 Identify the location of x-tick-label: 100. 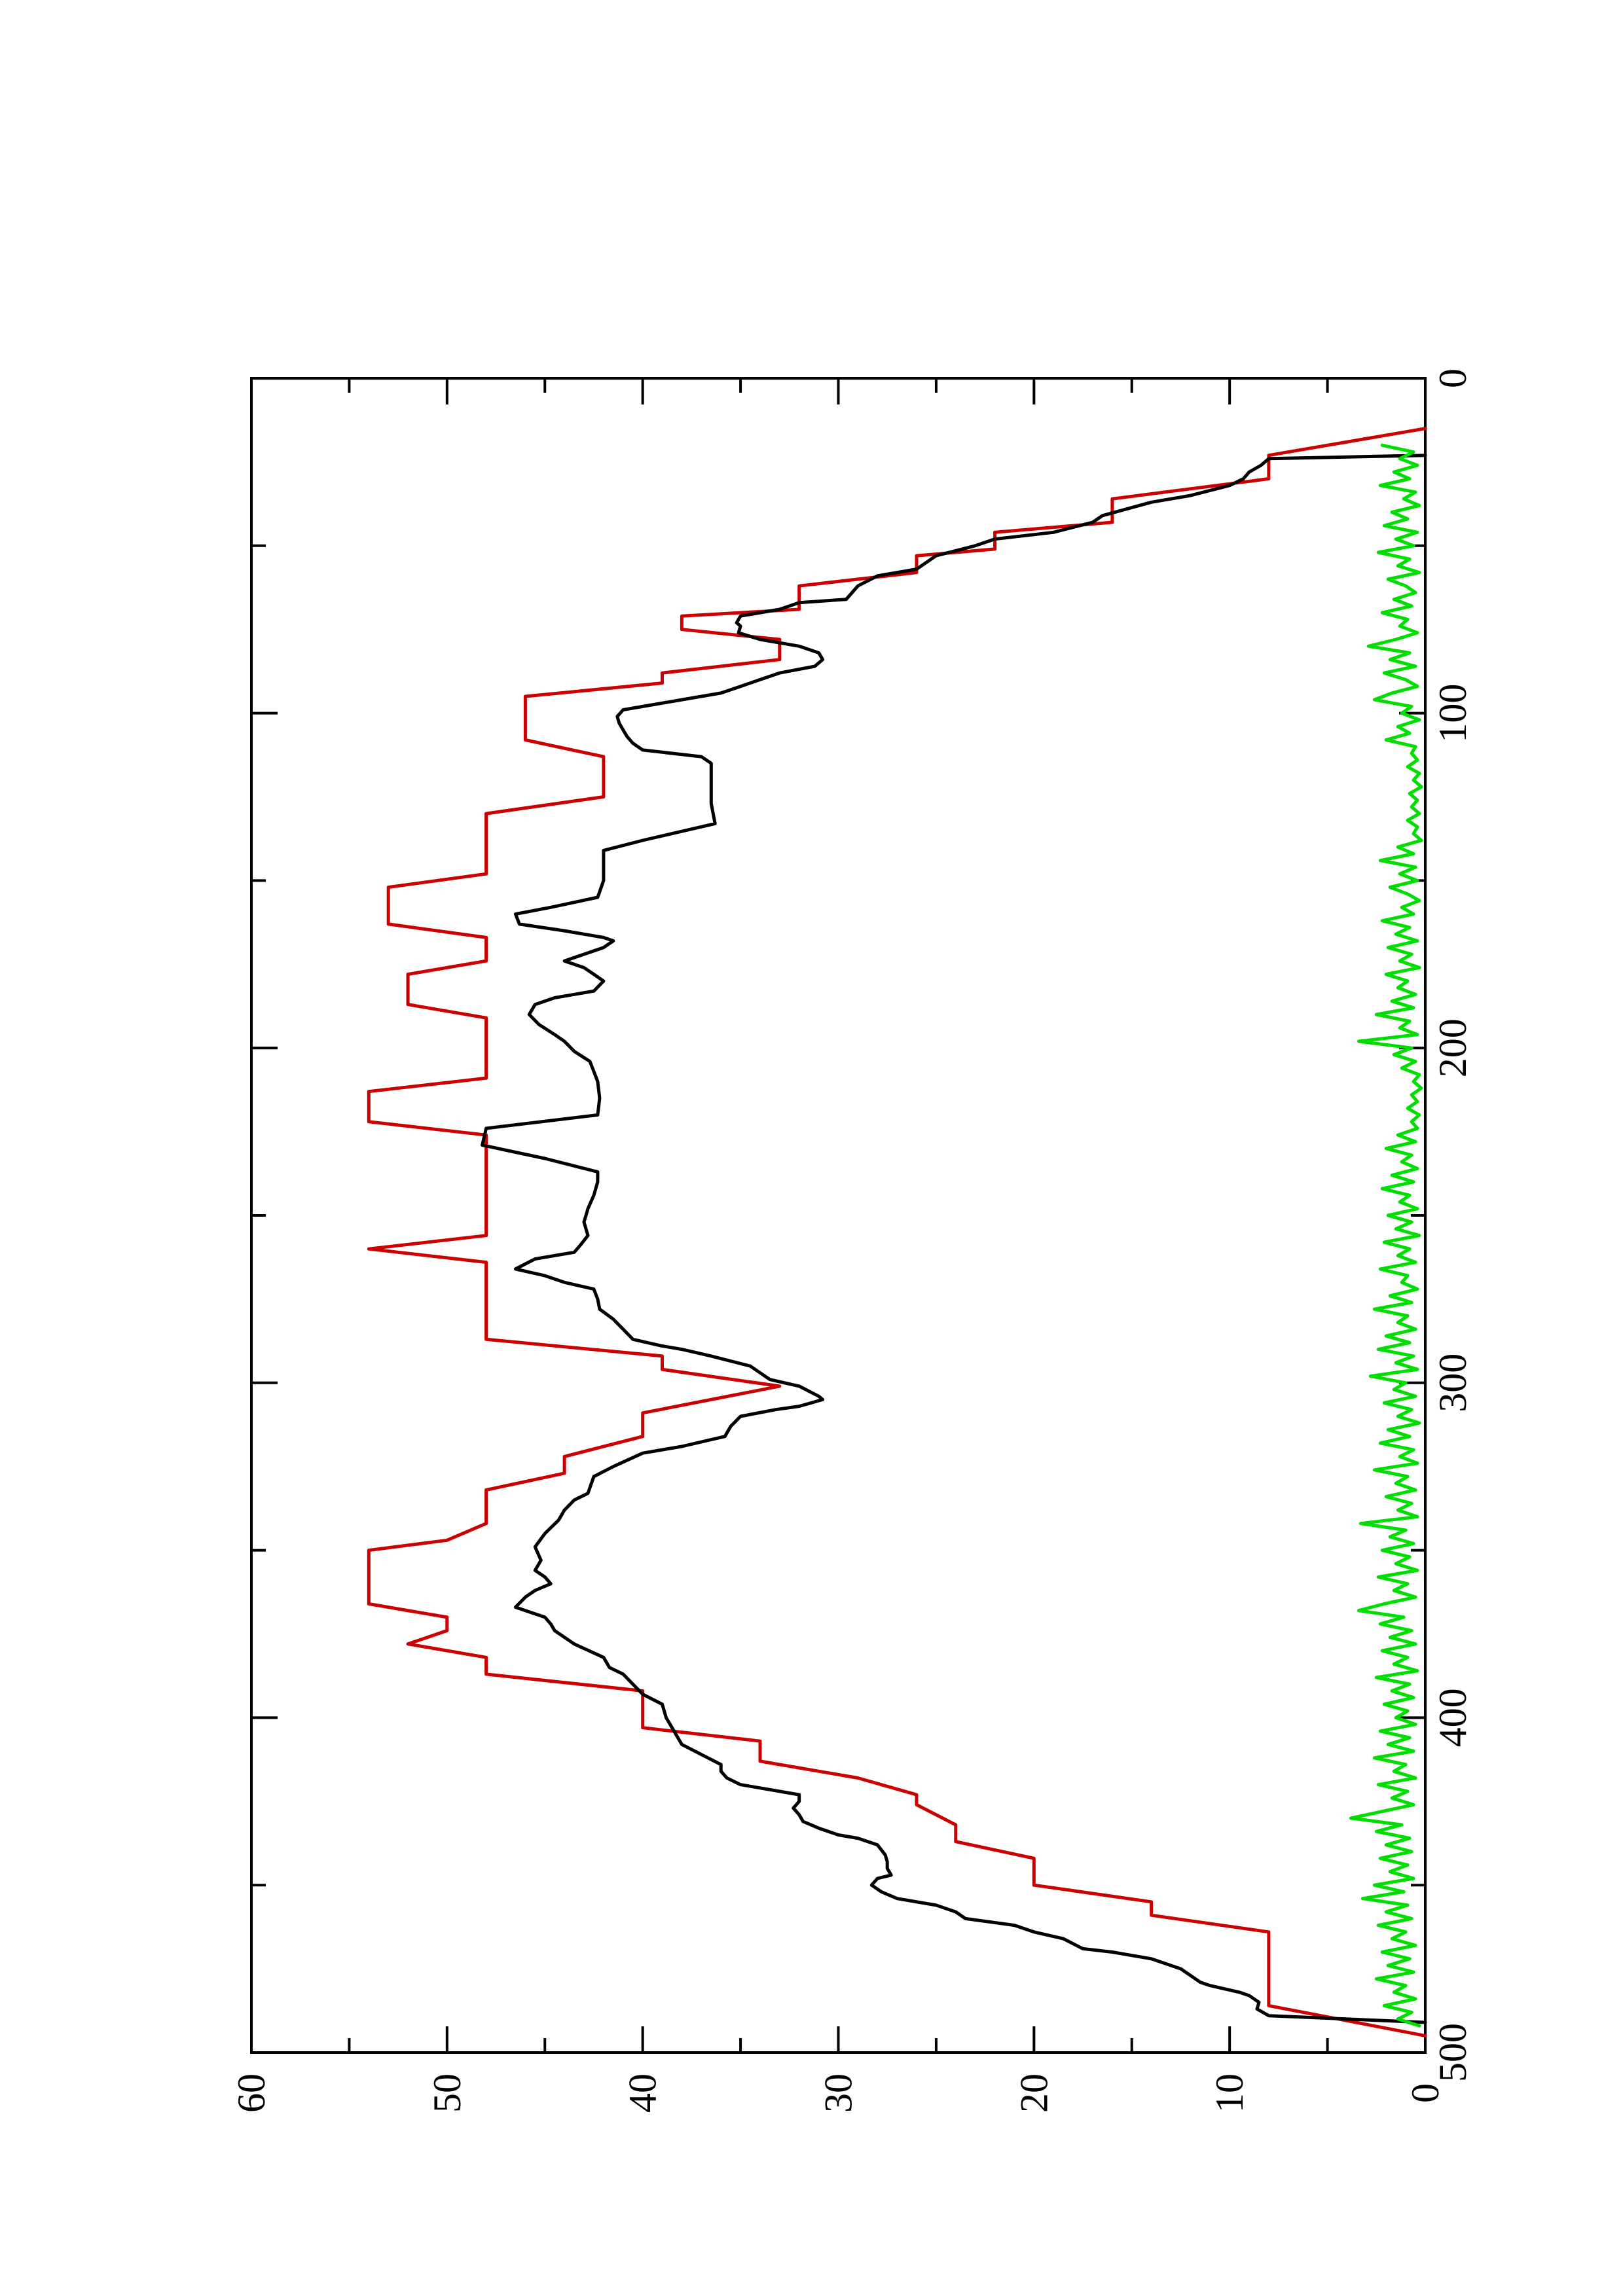
(1452, 713).